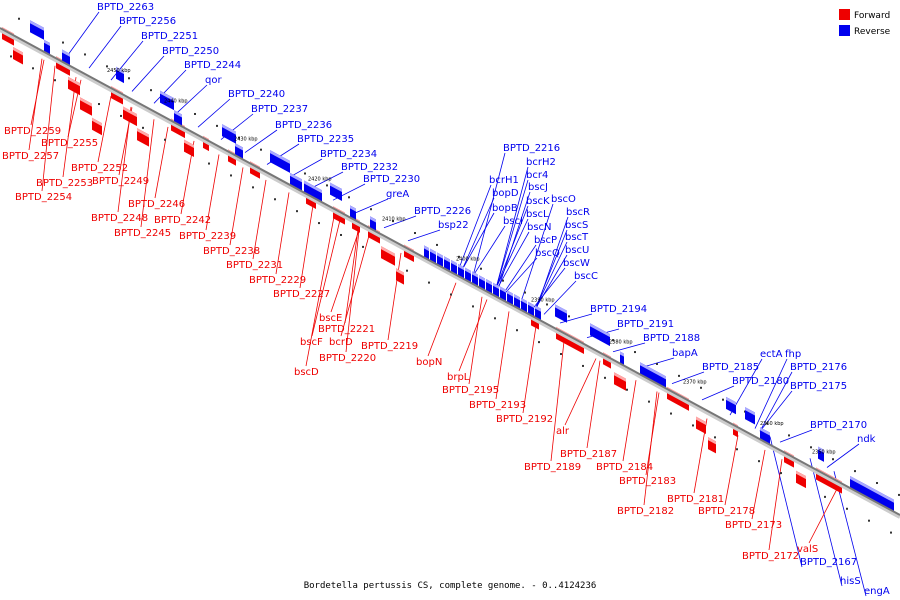 The image size is (900, 600). What do you see at coordinates (147, 21) in the screenshot?
I see `reverse-gene-label: BPTD_2256` at bounding box center [147, 21].